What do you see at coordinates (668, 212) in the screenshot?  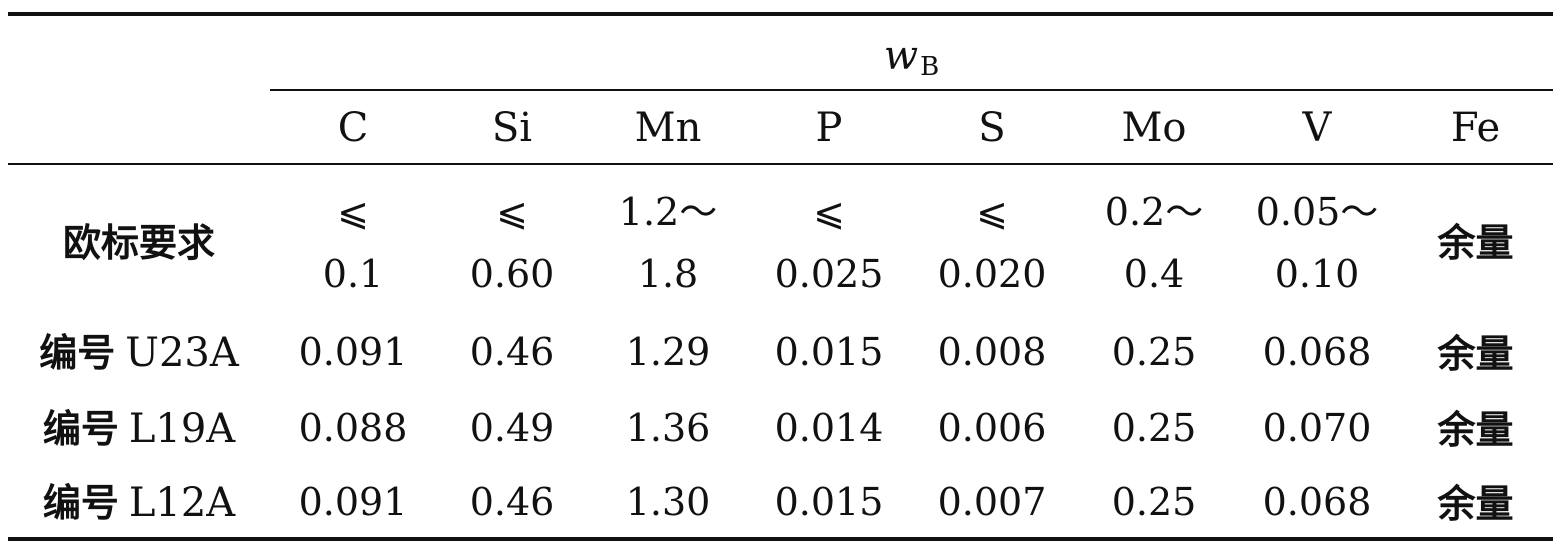 I see `cell-line-1: 1.2～` at bounding box center [668, 212].